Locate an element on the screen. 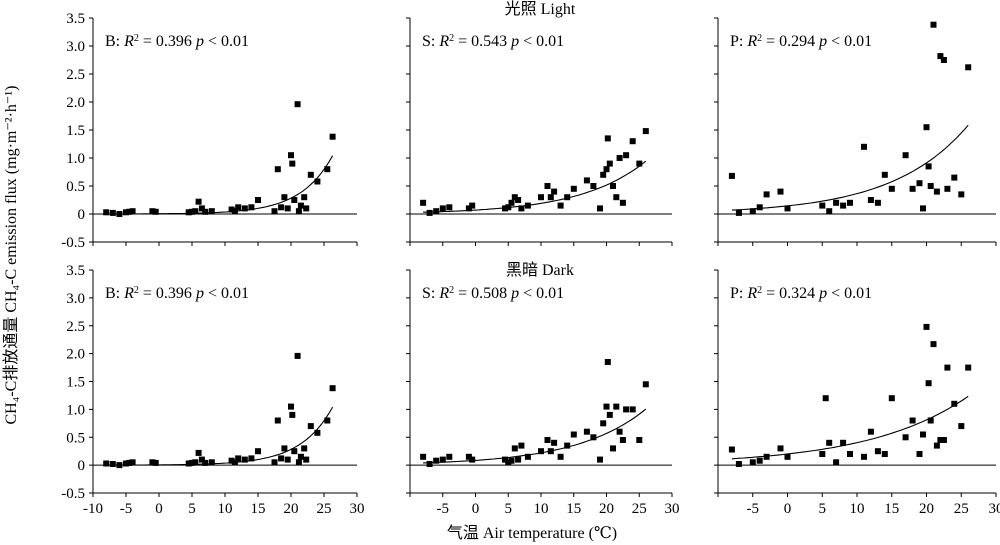 The image size is (1000, 545). y-tick-label: 3.5 is located at coordinates (75, 271).